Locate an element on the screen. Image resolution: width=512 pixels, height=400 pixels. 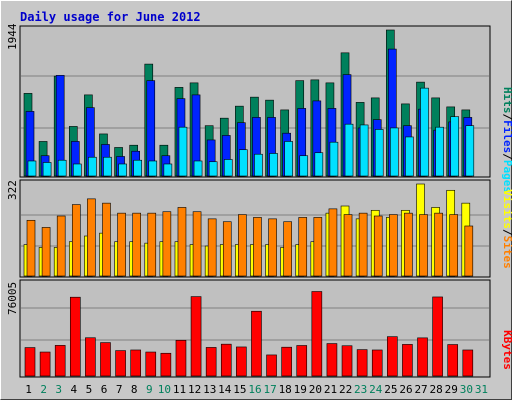
legend-sep-2: / is located at coordinates (506, 156).